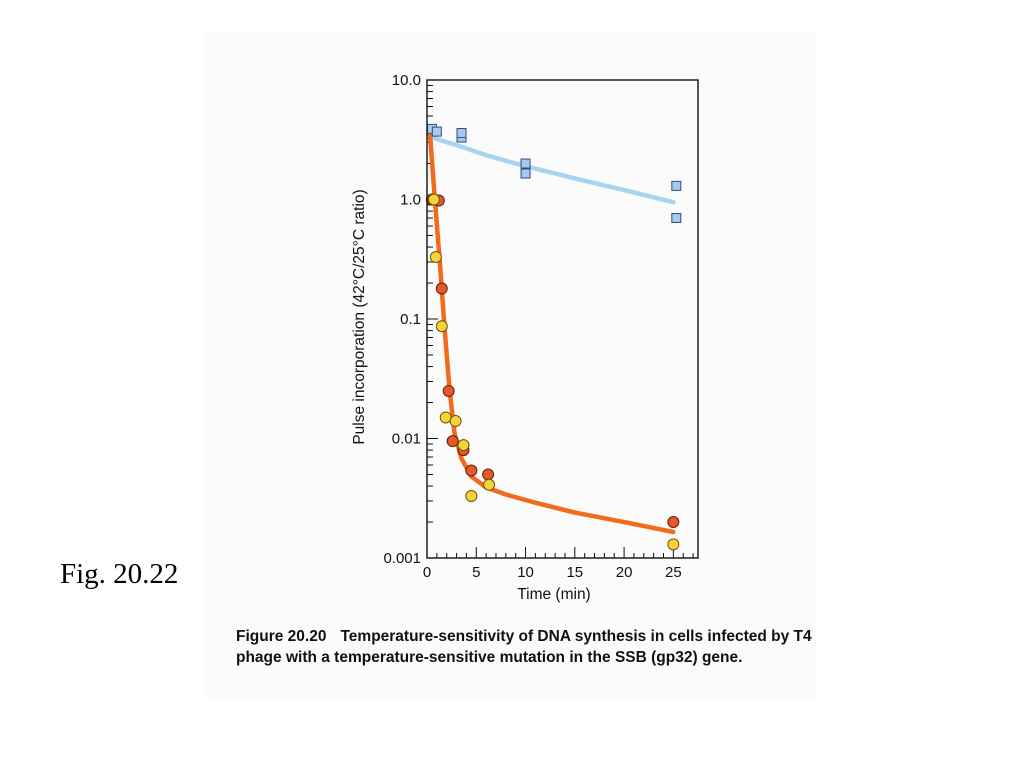 Image resolution: width=1024 pixels, height=768 pixels. I want to click on x-tick-label: 15, so click(574, 572).